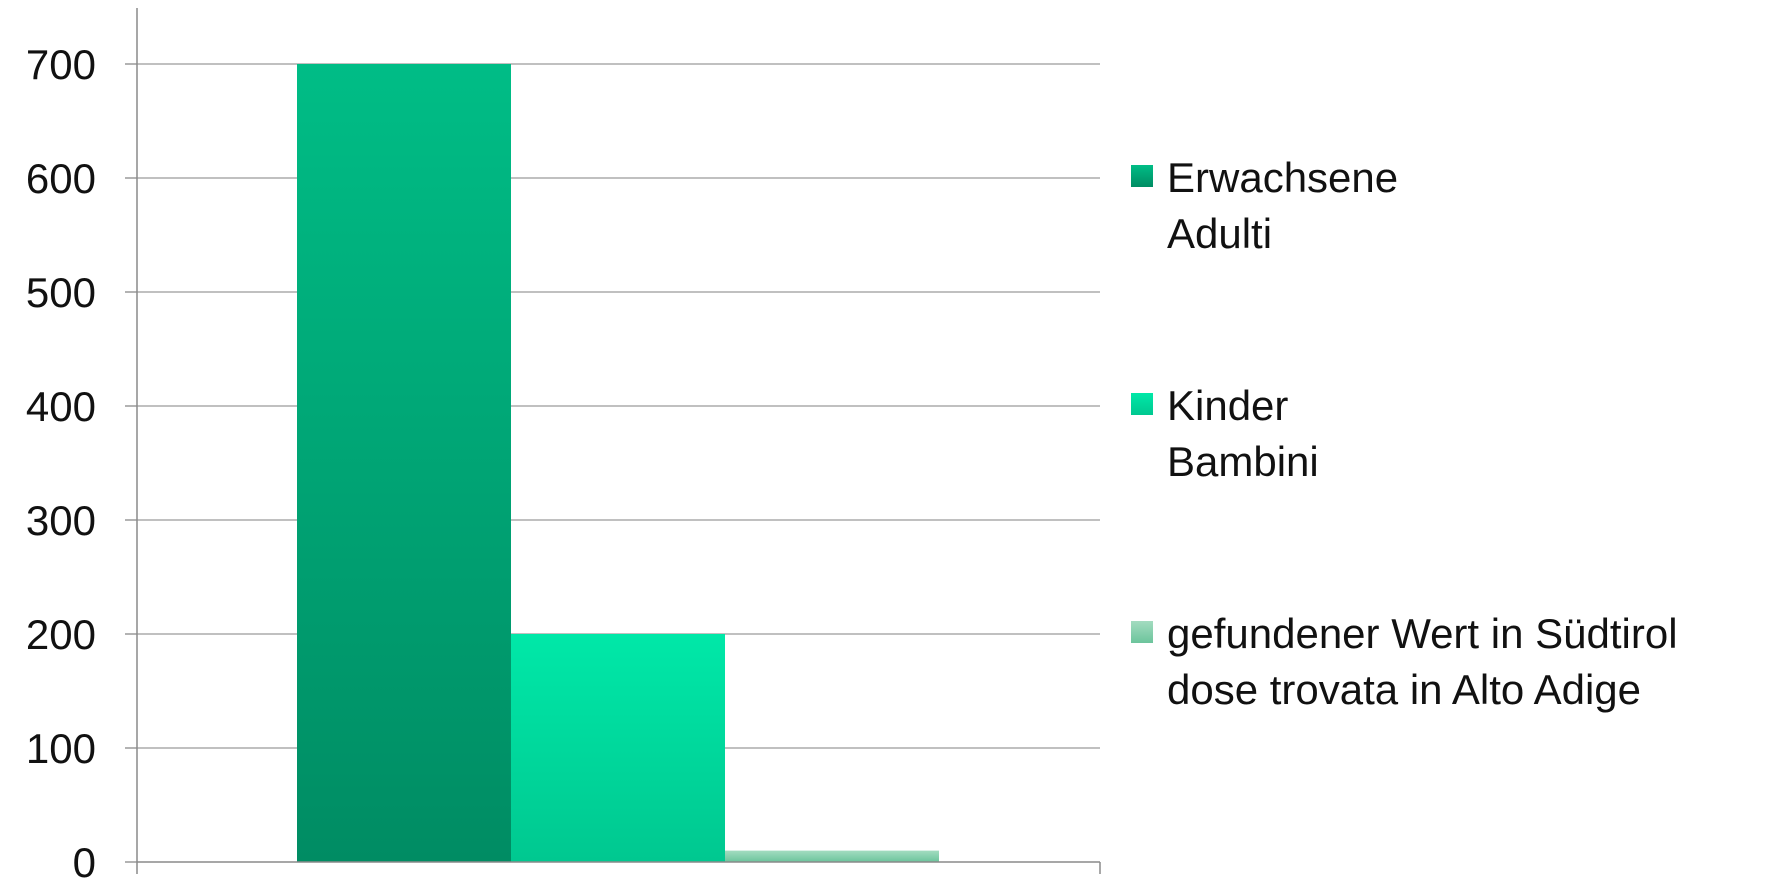 The image size is (1765, 885). What do you see at coordinates (61, 406) in the screenshot?
I see `y-tick-label-400: 400` at bounding box center [61, 406].